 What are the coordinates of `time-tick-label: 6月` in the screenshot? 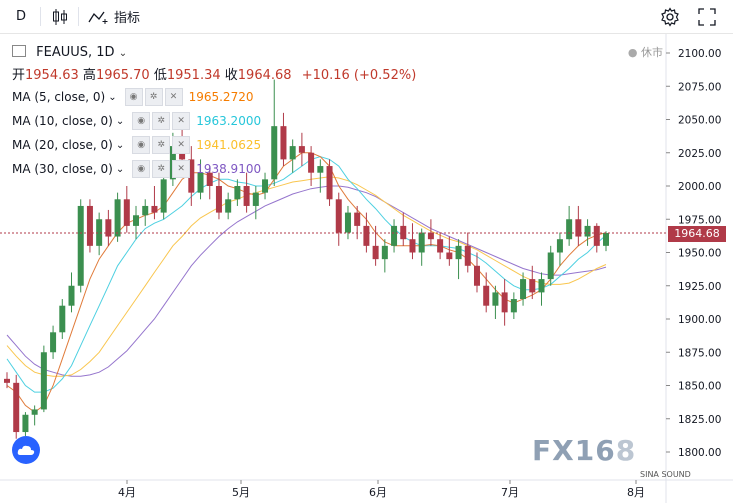 It's located at (378, 492).